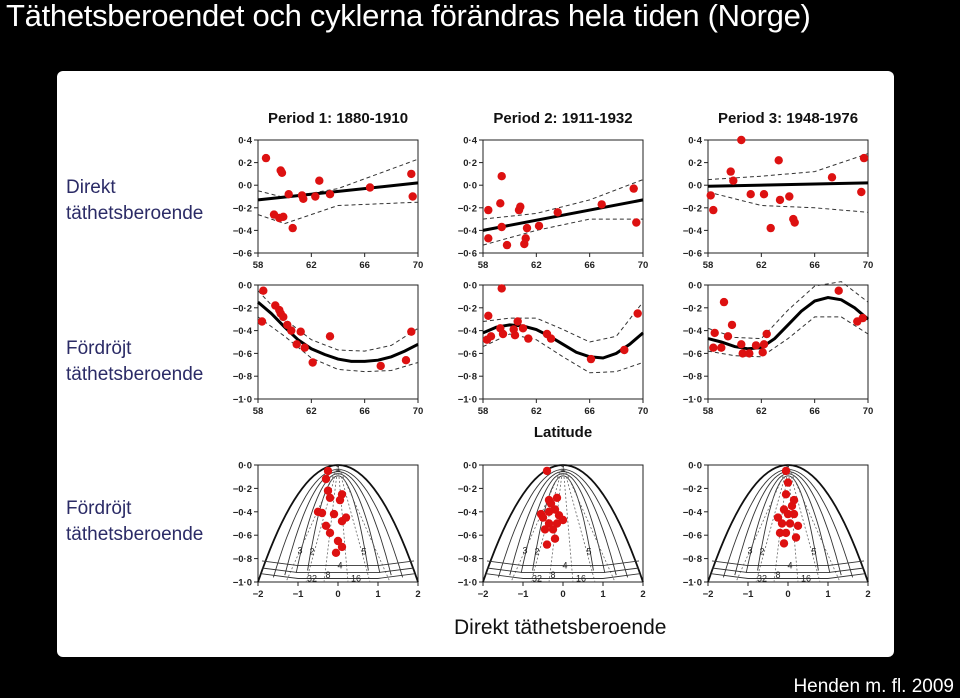 This screenshot has width=960, height=698. What do you see at coordinates (695, 163) in the screenshot?
I see `y-tick-label: 0·2` at bounding box center [695, 163].